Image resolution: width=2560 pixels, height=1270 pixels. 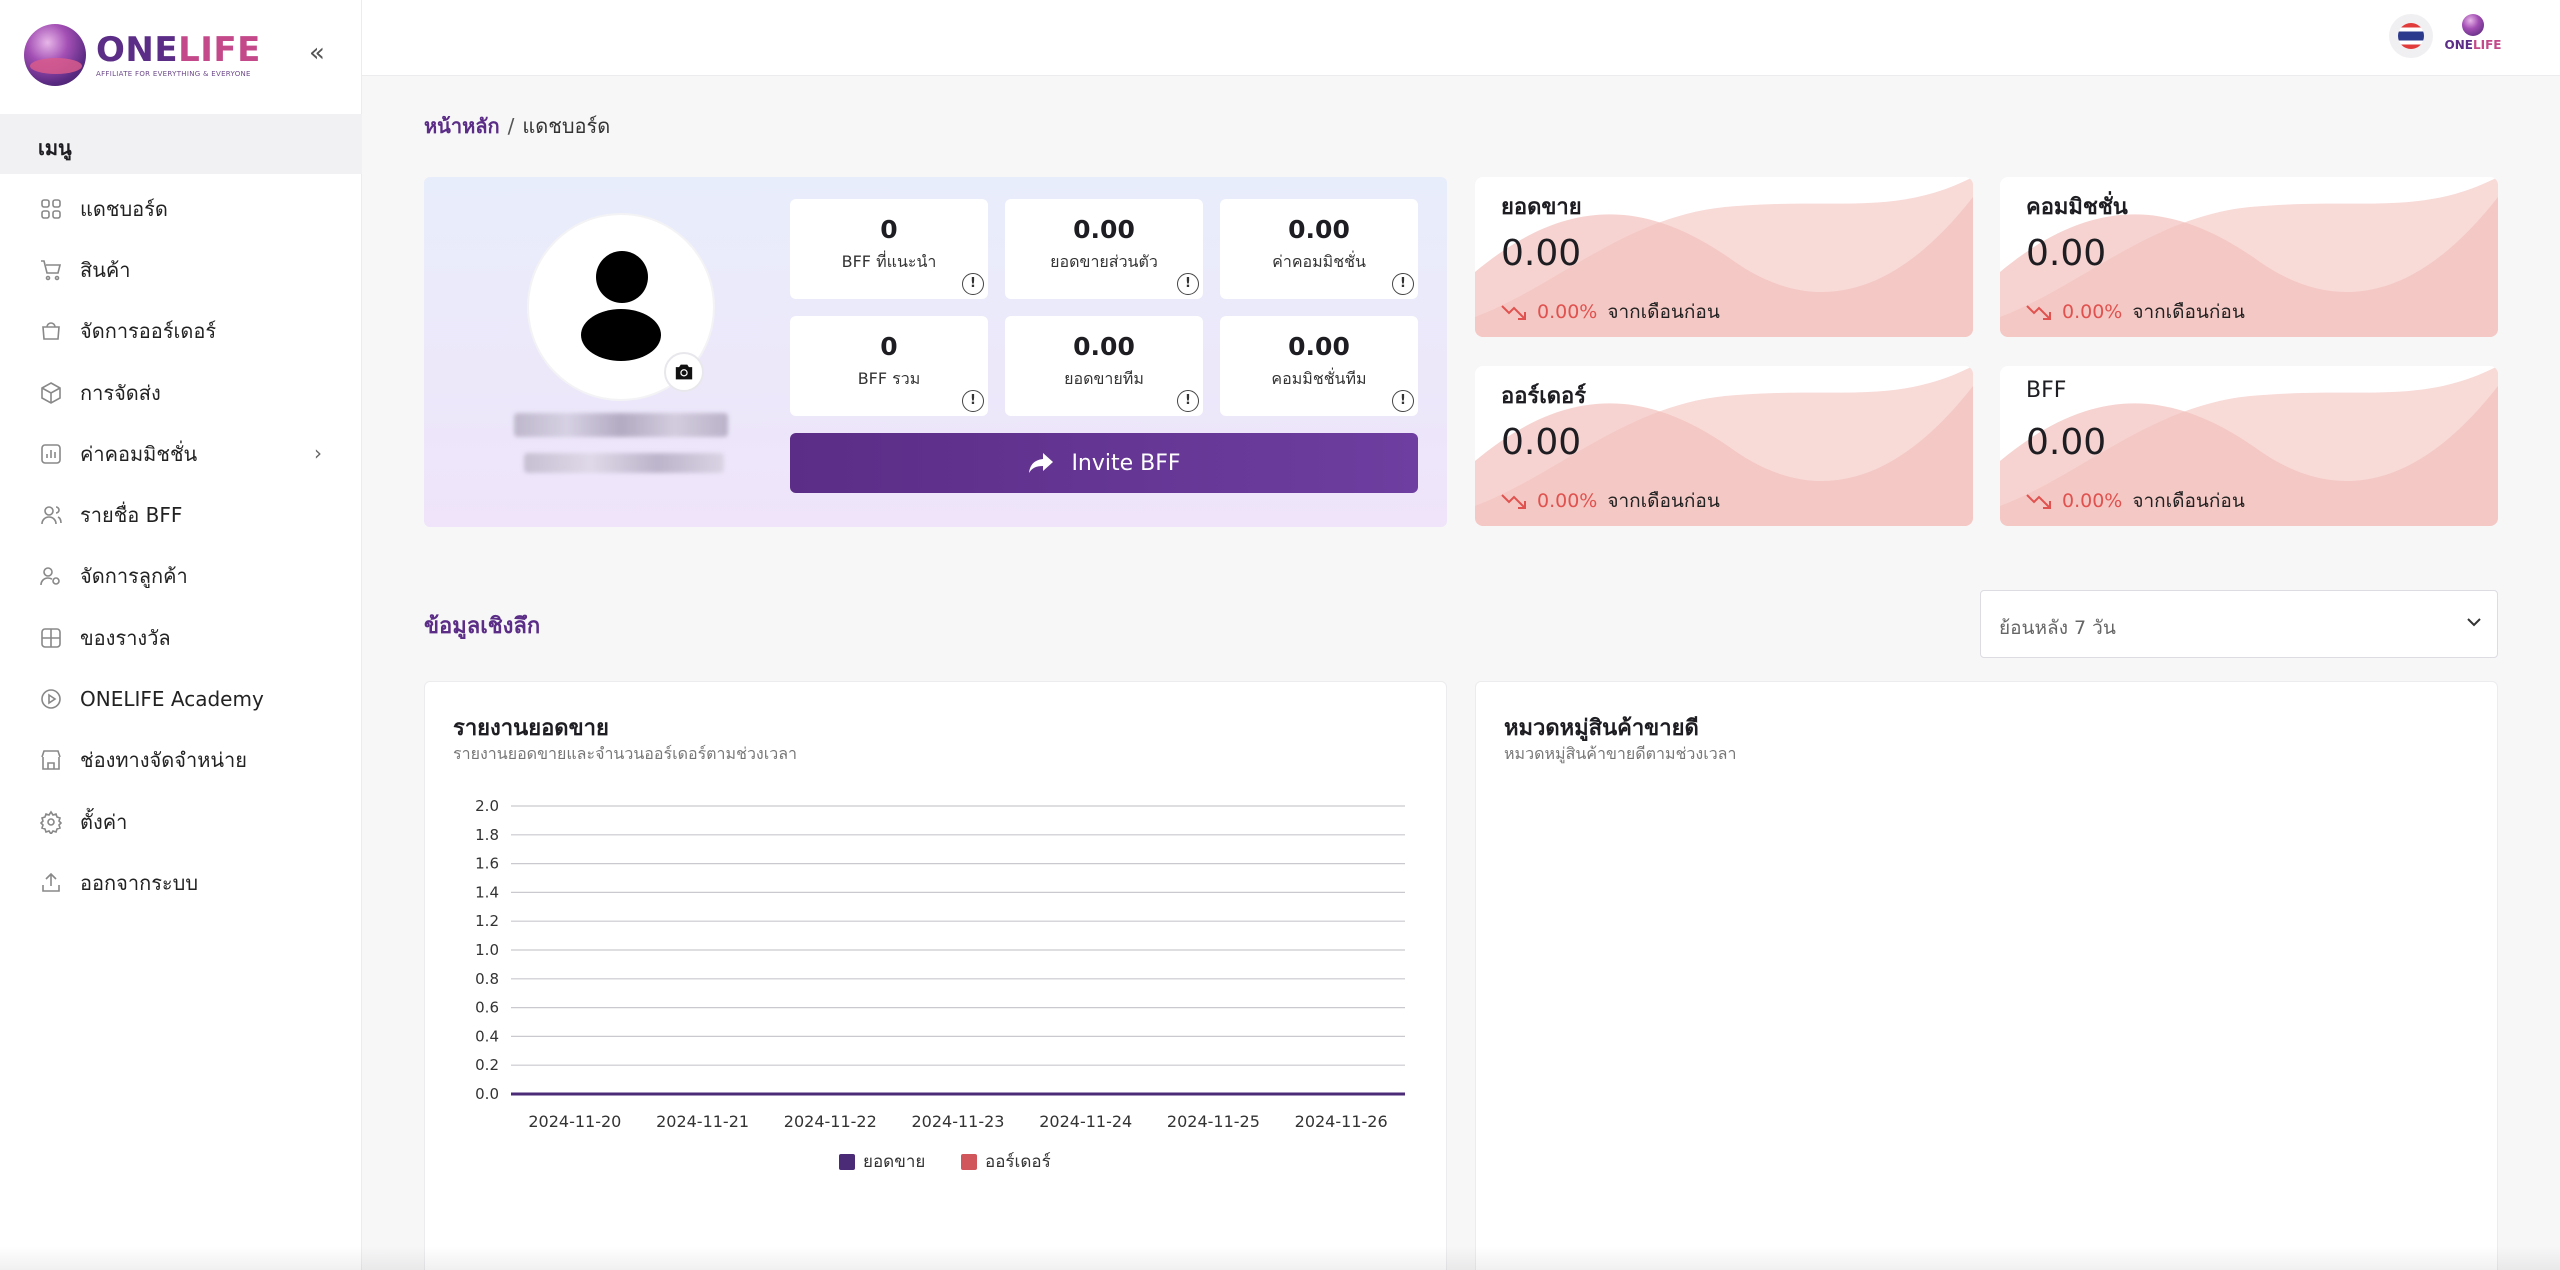 What do you see at coordinates (889, 378) in the screenshot?
I see `stat-label: BFF รวม` at bounding box center [889, 378].